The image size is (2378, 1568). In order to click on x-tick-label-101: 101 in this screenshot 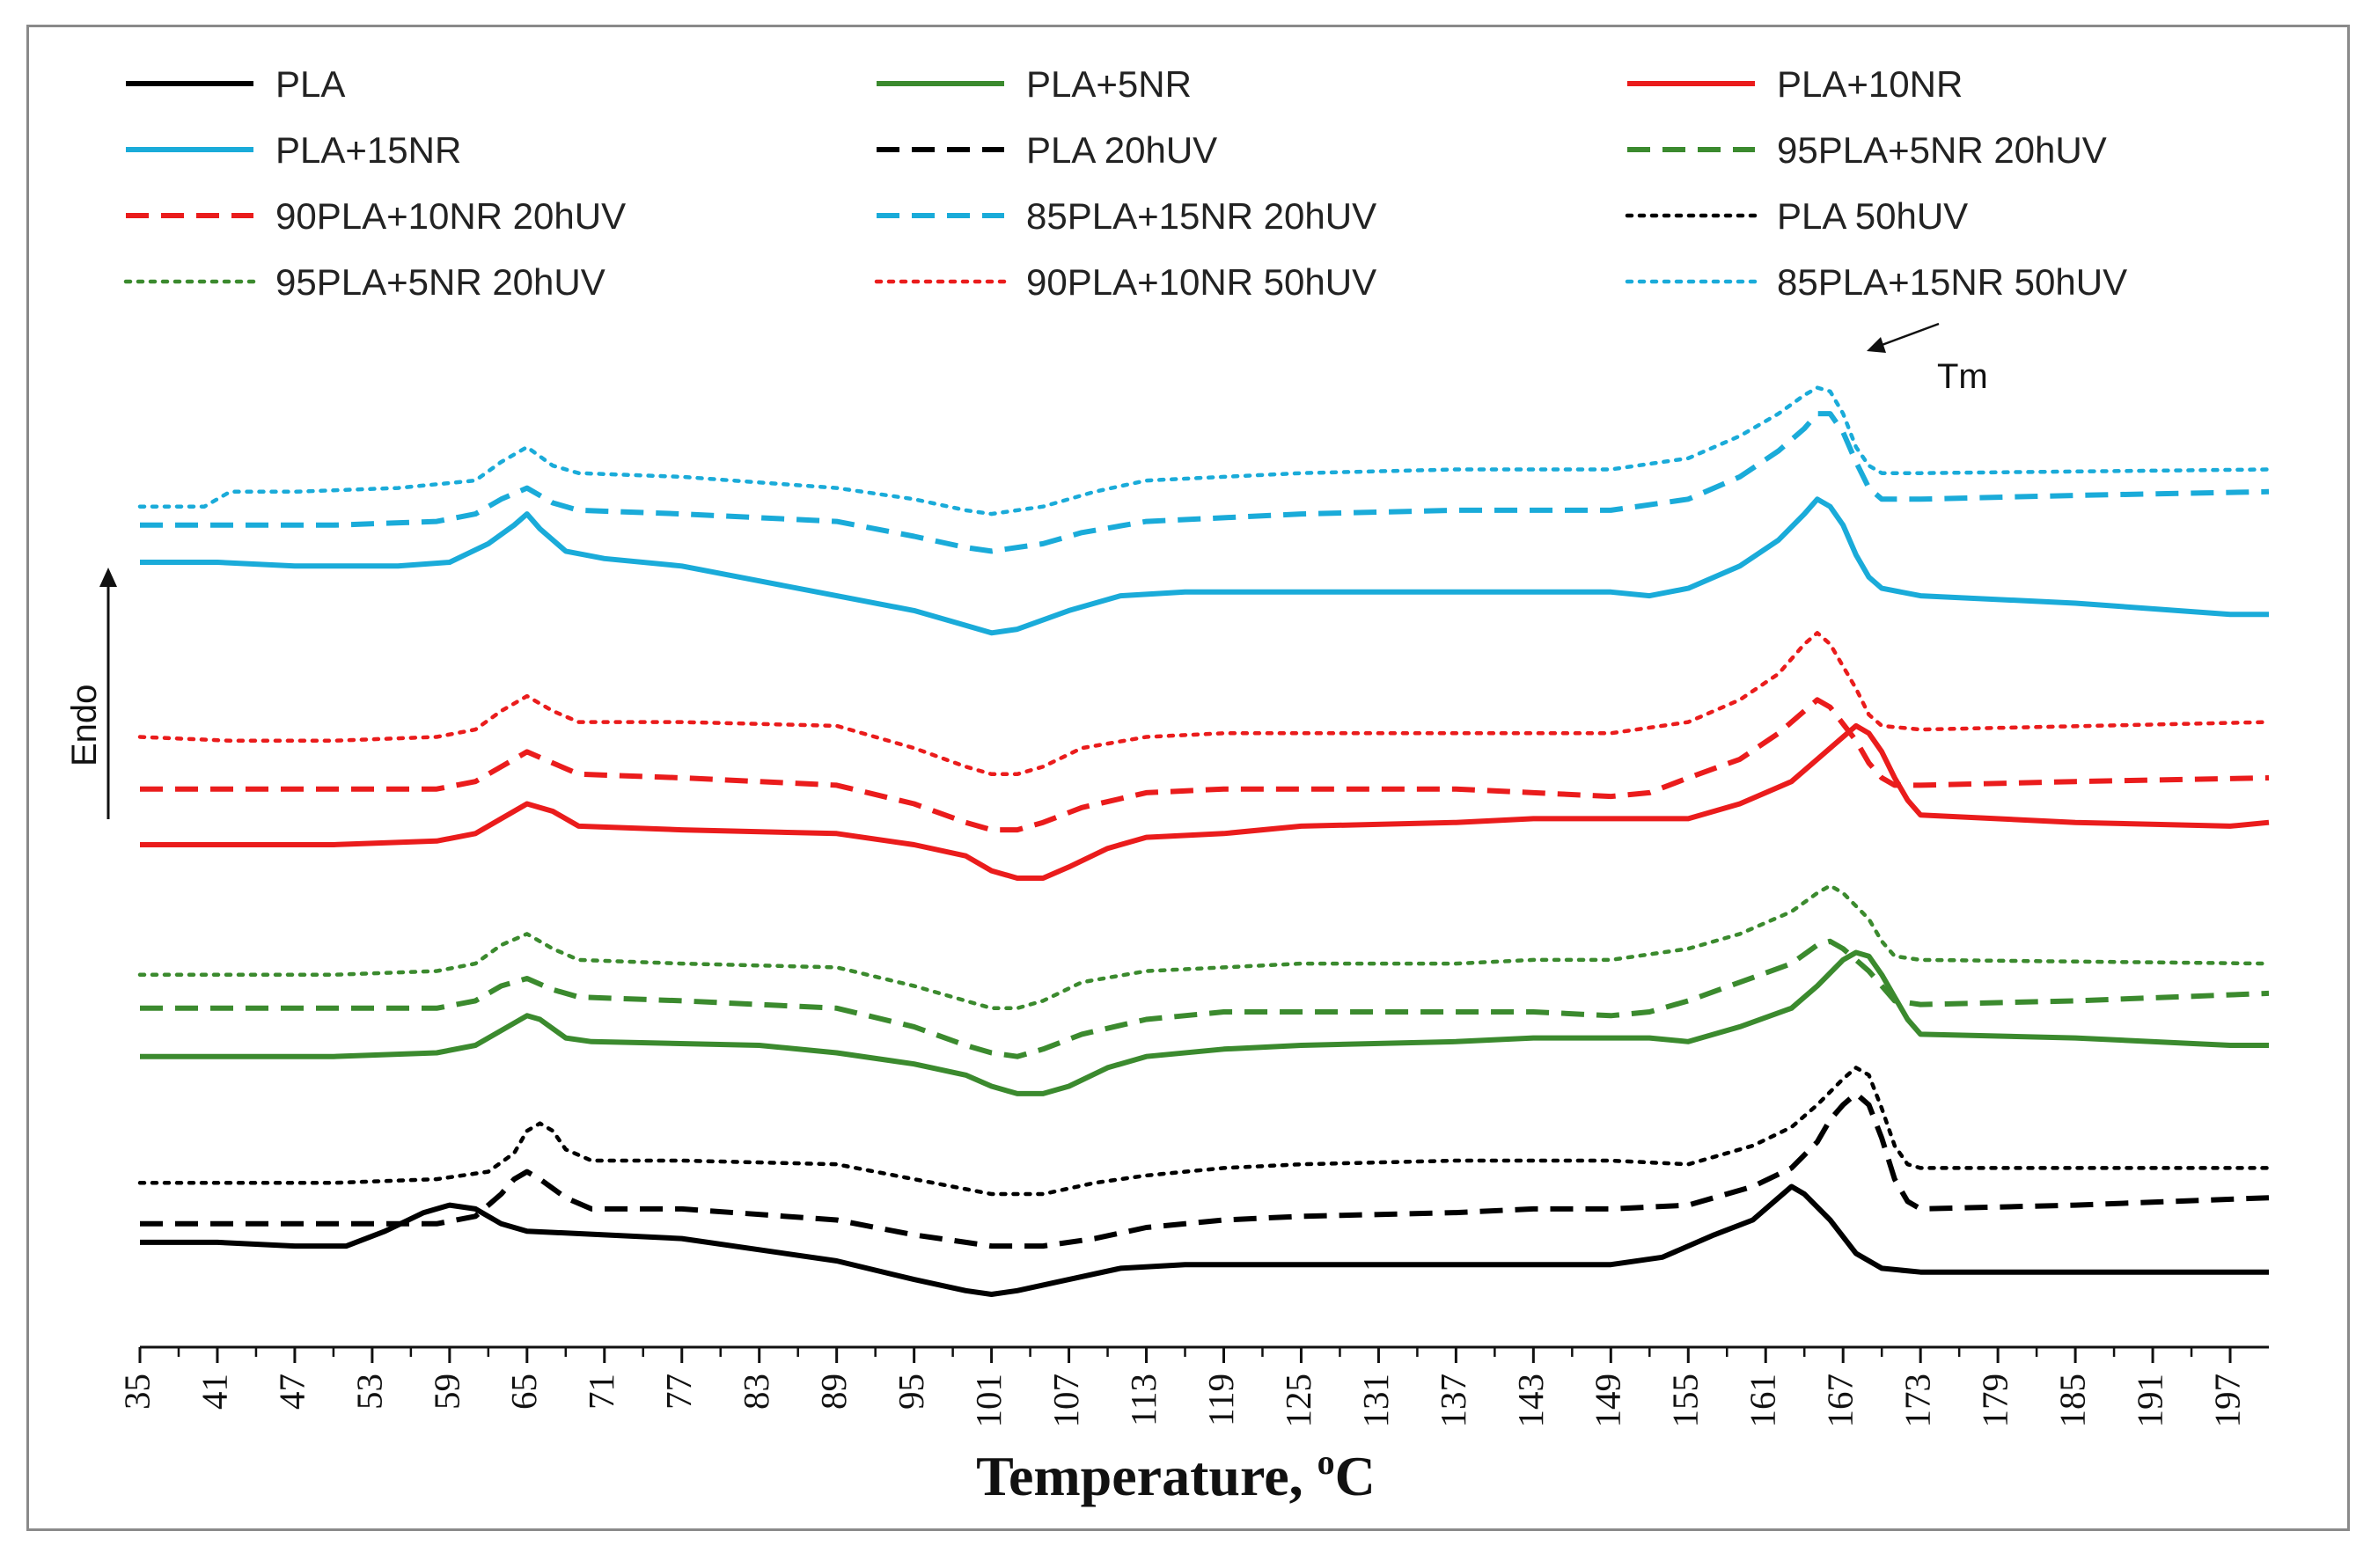, I will do `click(989, 1401)`.